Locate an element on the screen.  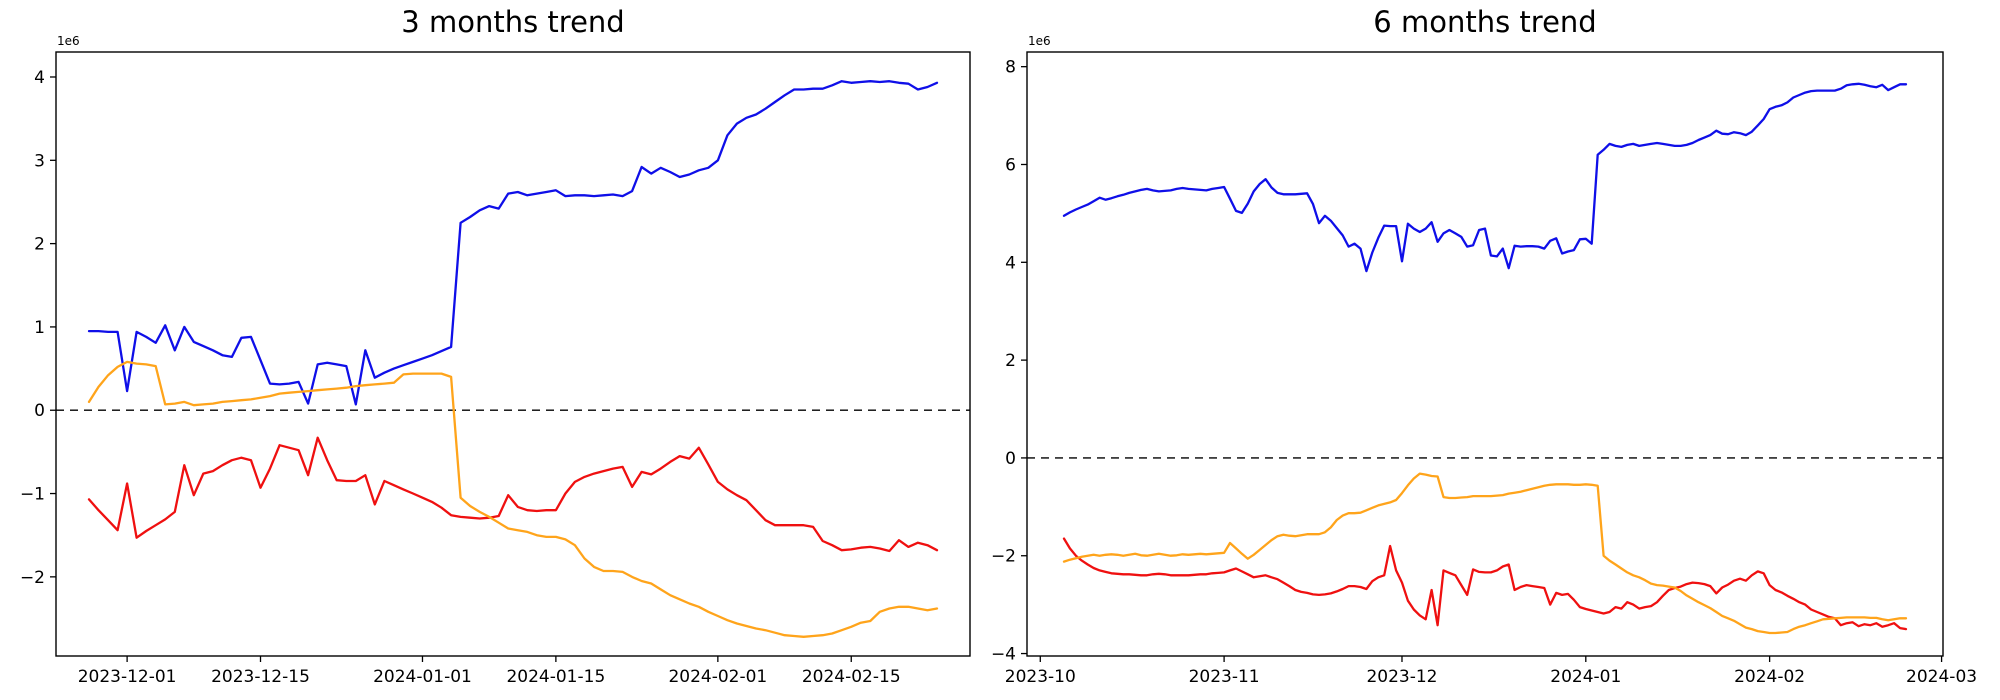
x-tick-label: 2024-03 is located at coordinates (1941, 677).